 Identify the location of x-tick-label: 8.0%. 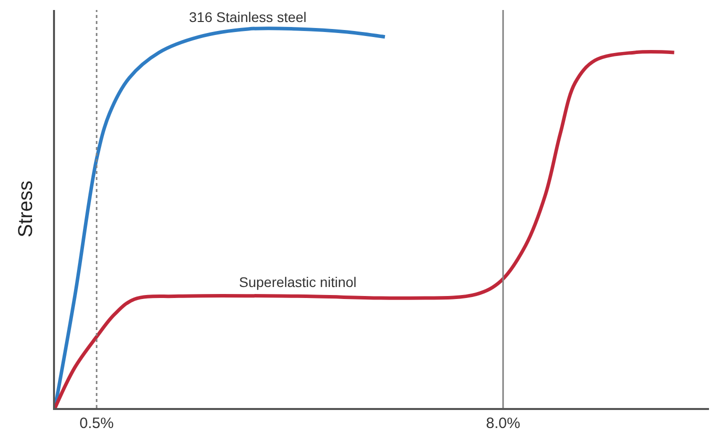
(503, 423).